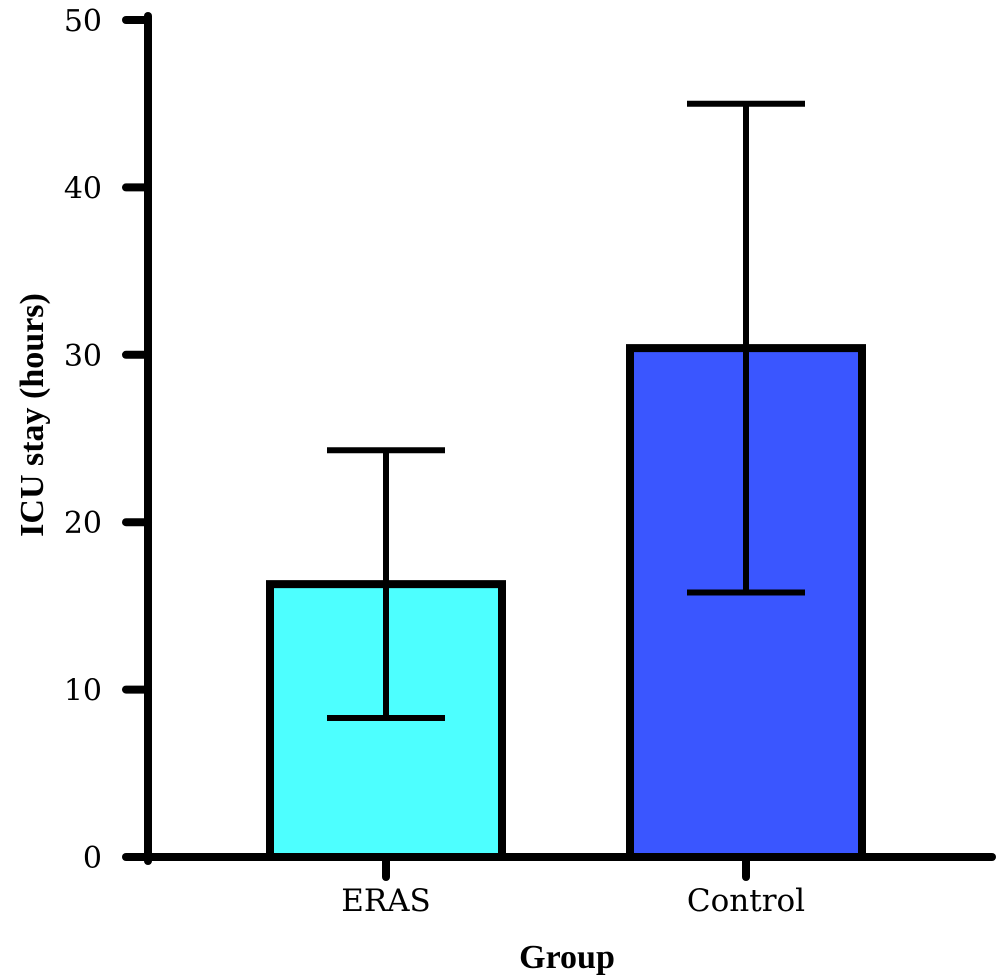 This screenshot has width=1000, height=979. I want to click on y-tick-label-30: 30, so click(83, 356).